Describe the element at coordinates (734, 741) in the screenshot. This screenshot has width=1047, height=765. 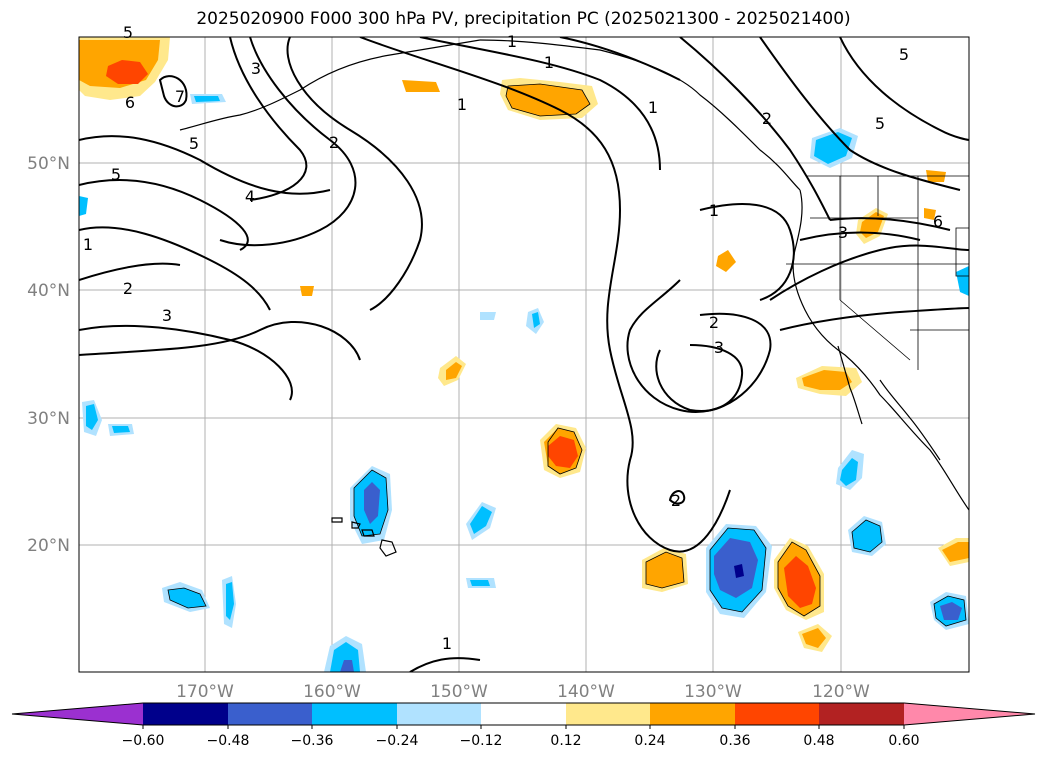
I see `colorbar-tick-label: 0.36` at that location.